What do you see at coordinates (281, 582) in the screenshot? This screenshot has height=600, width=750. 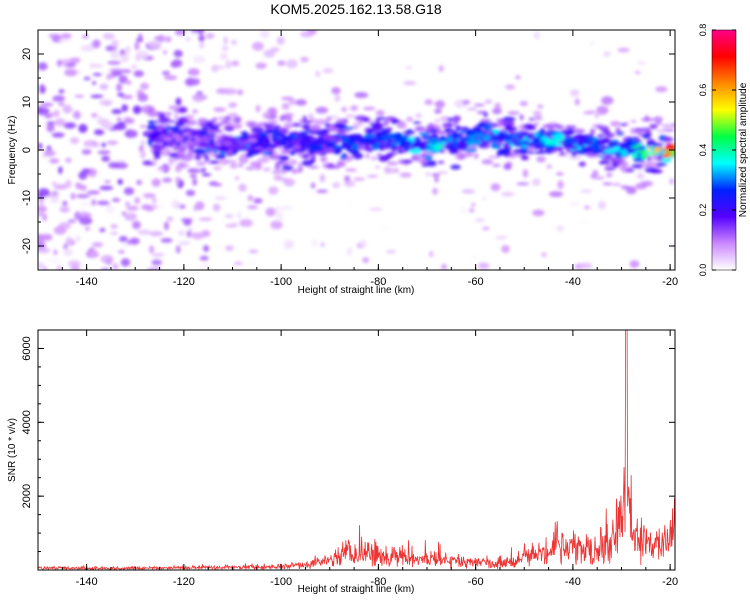 I see `snr-x-tick-label: -100` at bounding box center [281, 582].